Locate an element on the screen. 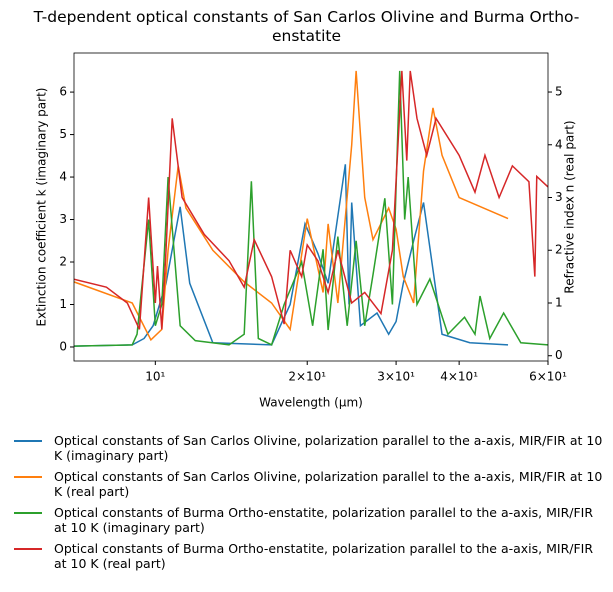 The image size is (613, 592). y2-tick-label: 5 is located at coordinates (559, 92).